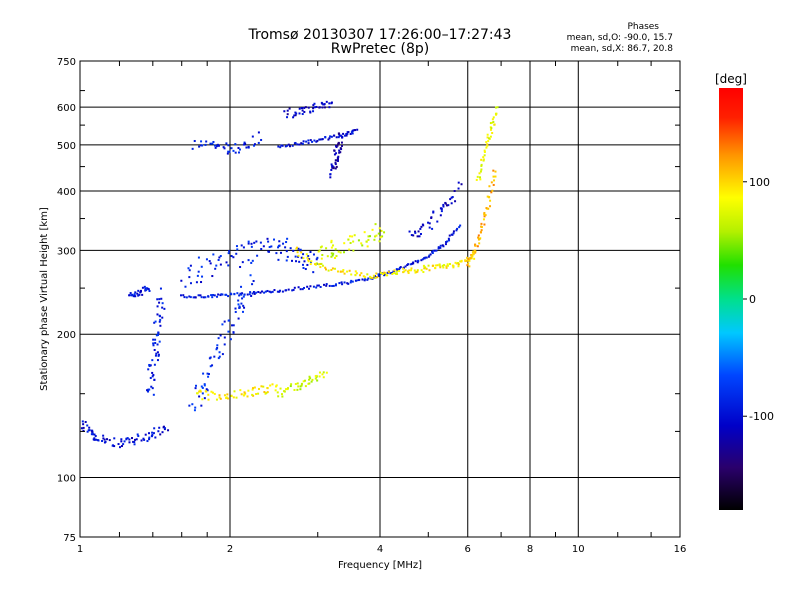 The height and width of the screenshot is (600, 800). I want to click on x-tick-label: 16, so click(680, 549).